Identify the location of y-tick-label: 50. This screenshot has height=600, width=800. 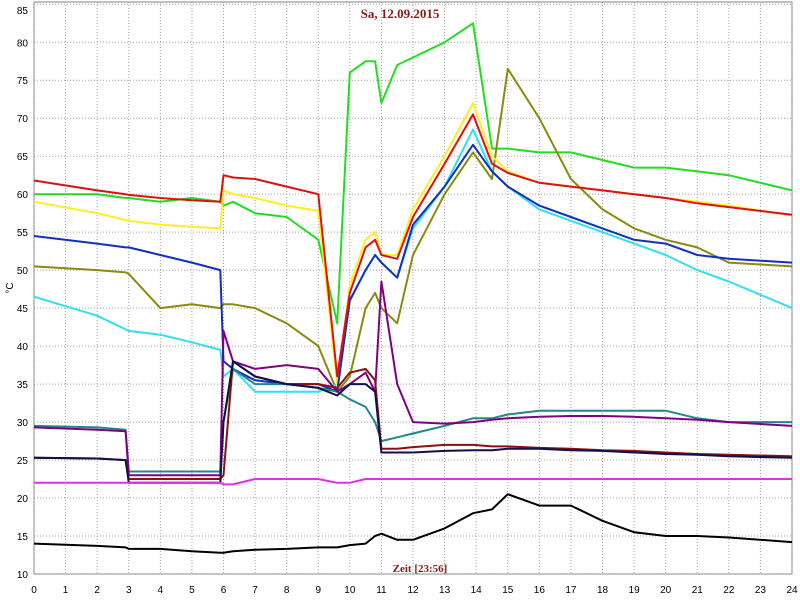
(23, 271).